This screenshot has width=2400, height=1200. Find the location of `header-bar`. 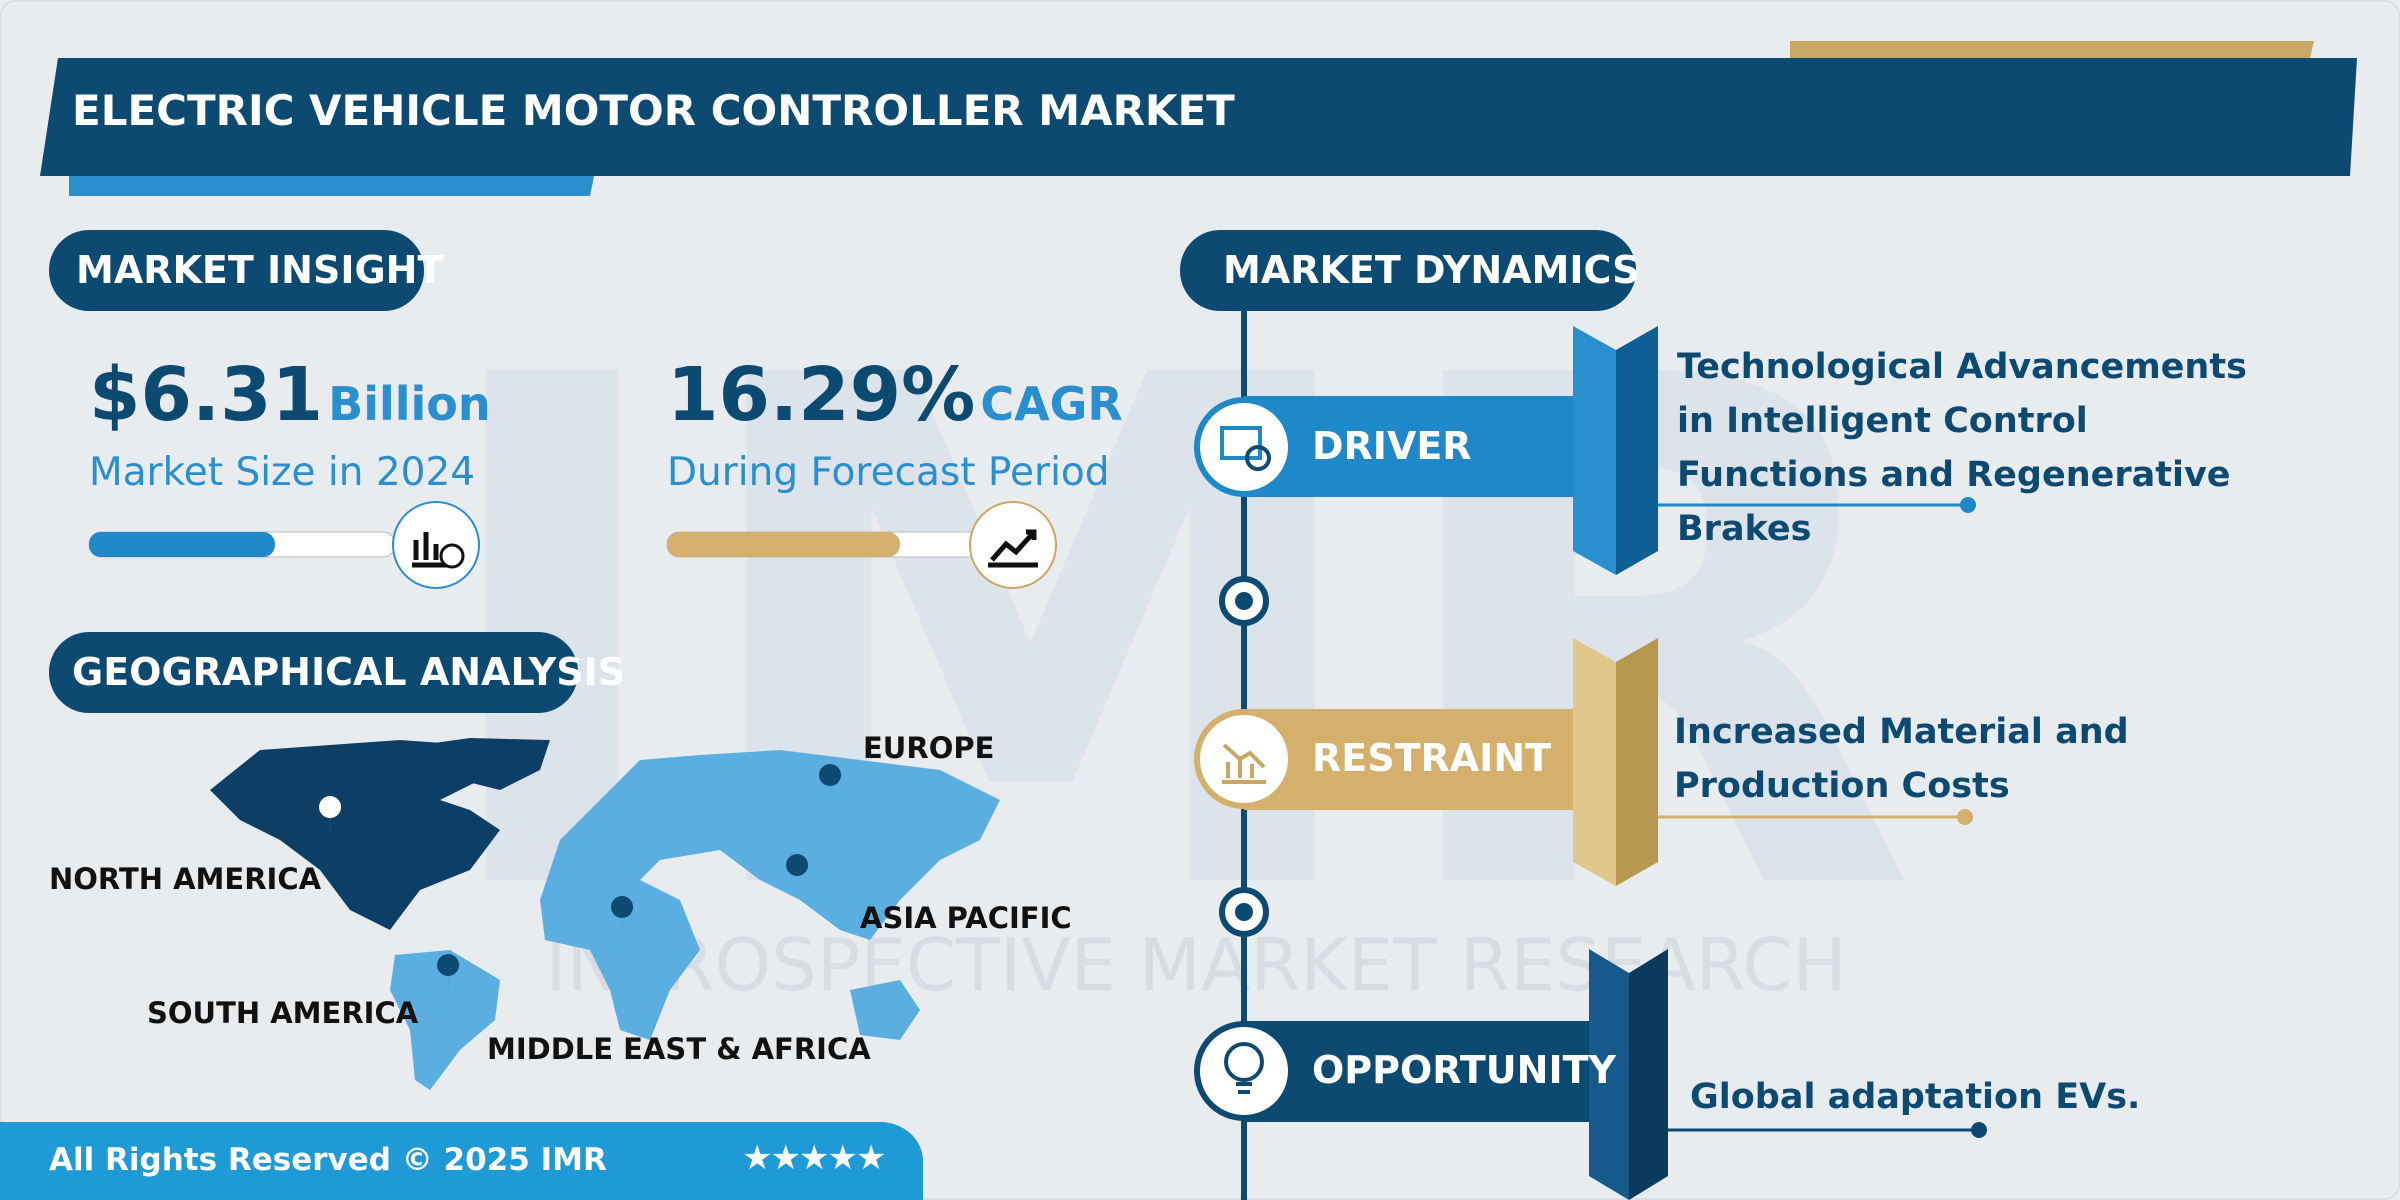

header-bar is located at coordinates (1198, 117).